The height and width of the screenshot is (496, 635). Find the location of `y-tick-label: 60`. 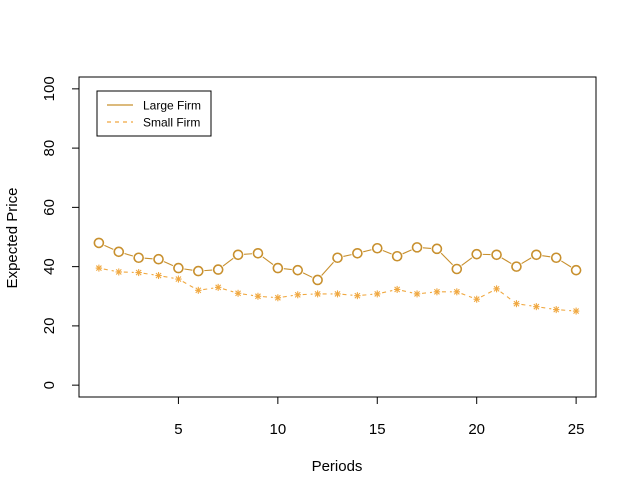

y-tick-label: 60 is located at coordinates (49, 207).